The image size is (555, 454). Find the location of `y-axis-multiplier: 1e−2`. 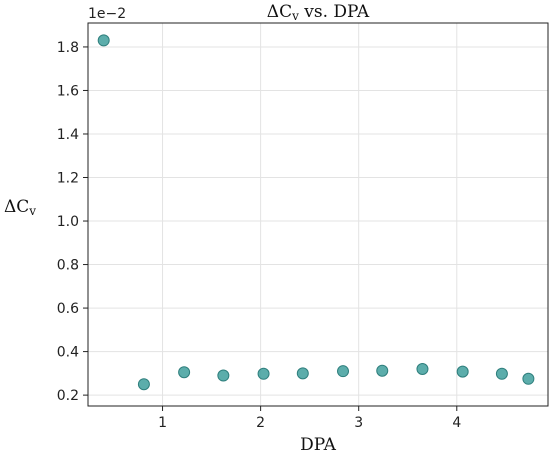

y-axis-multiplier: 1e−2 is located at coordinates (107, 14).